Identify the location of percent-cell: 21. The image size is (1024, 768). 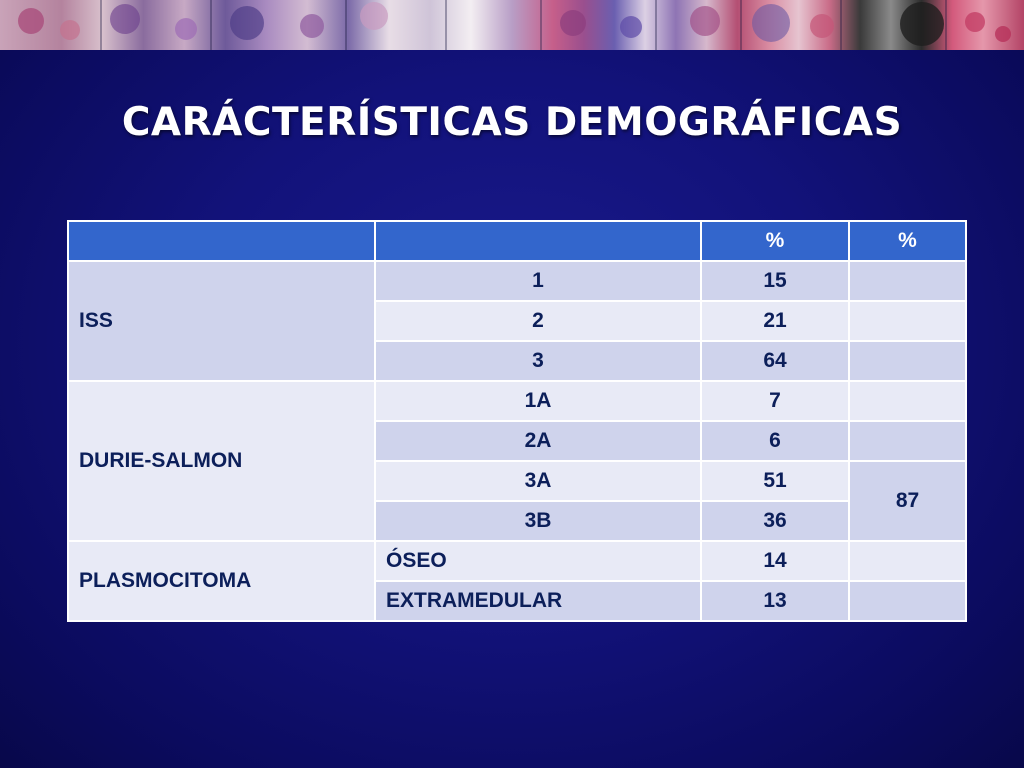
(775, 321).